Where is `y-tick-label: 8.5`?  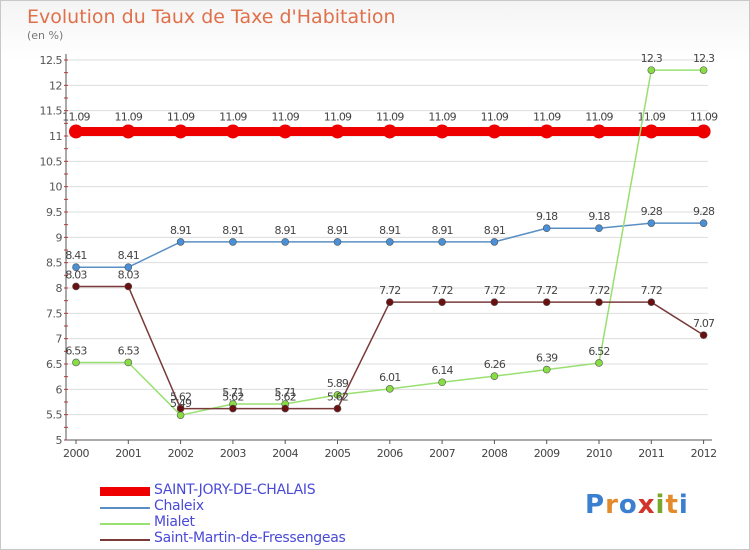 y-tick-label: 8.5 is located at coordinates (54, 263).